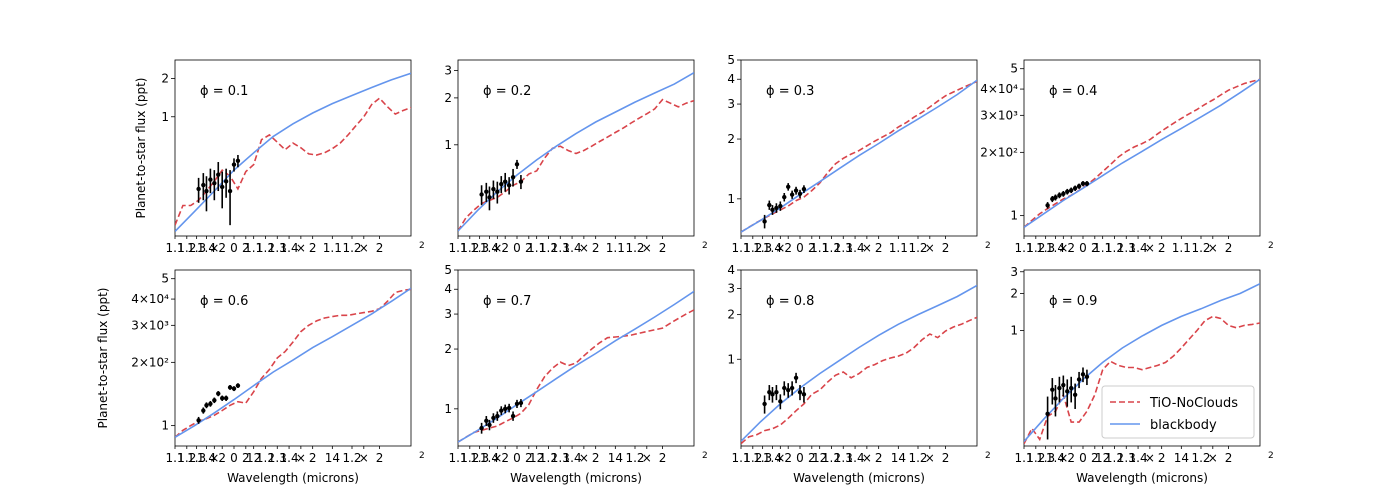 This screenshot has width=1400, height=500. Describe the element at coordinates (253, 458) in the screenshot. I see `x-tick-label: 12` at that location.